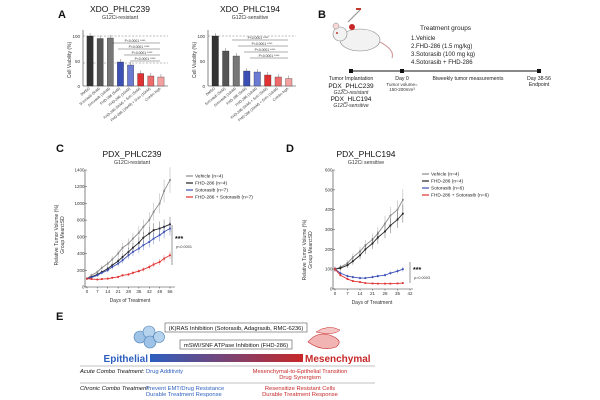 The image size is (600, 400). What do you see at coordinates (351, 93) in the screenshot?
I see `model-1-desc: G12Ci-resistant` at bounding box center [351, 93].